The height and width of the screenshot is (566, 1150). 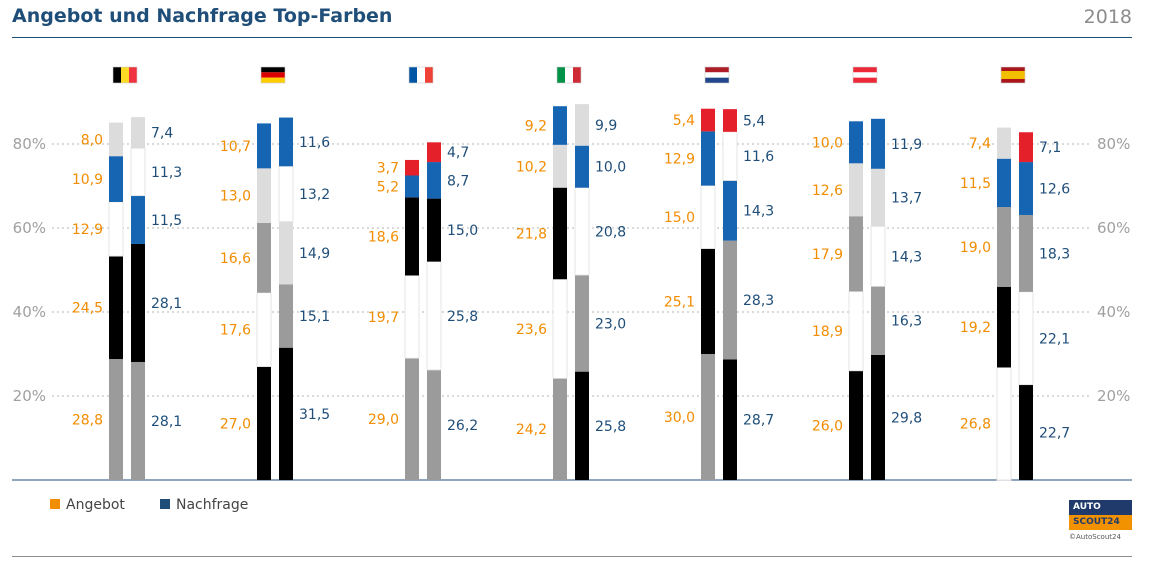 What do you see at coordinates (1107, 17) in the screenshot?
I see `chart-year: 2018` at bounding box center [1107, 17].